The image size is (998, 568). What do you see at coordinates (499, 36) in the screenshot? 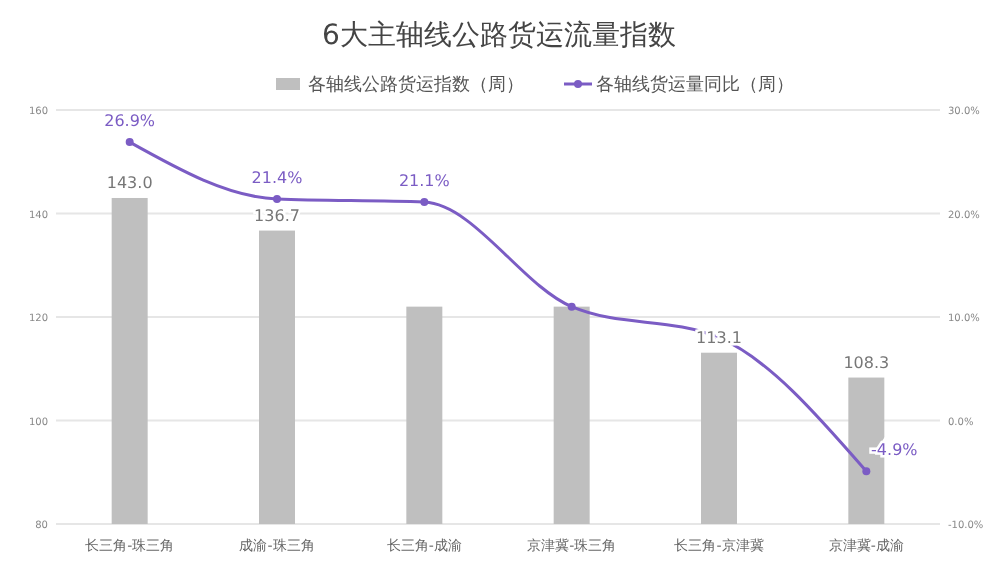
I see `chart-title: 6大主轴线公路货运流量指数` at bounding box center [499, 36].